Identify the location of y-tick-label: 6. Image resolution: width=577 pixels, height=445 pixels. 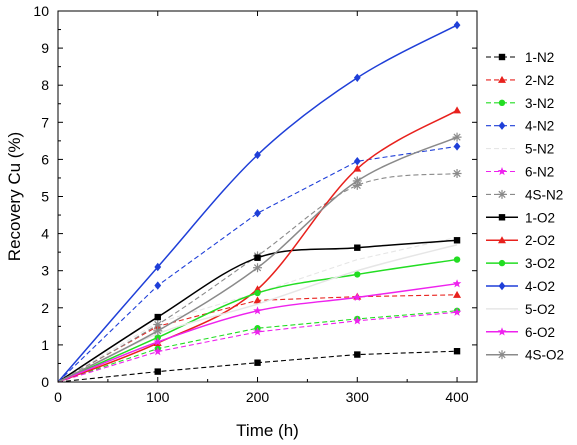
(45, 159).